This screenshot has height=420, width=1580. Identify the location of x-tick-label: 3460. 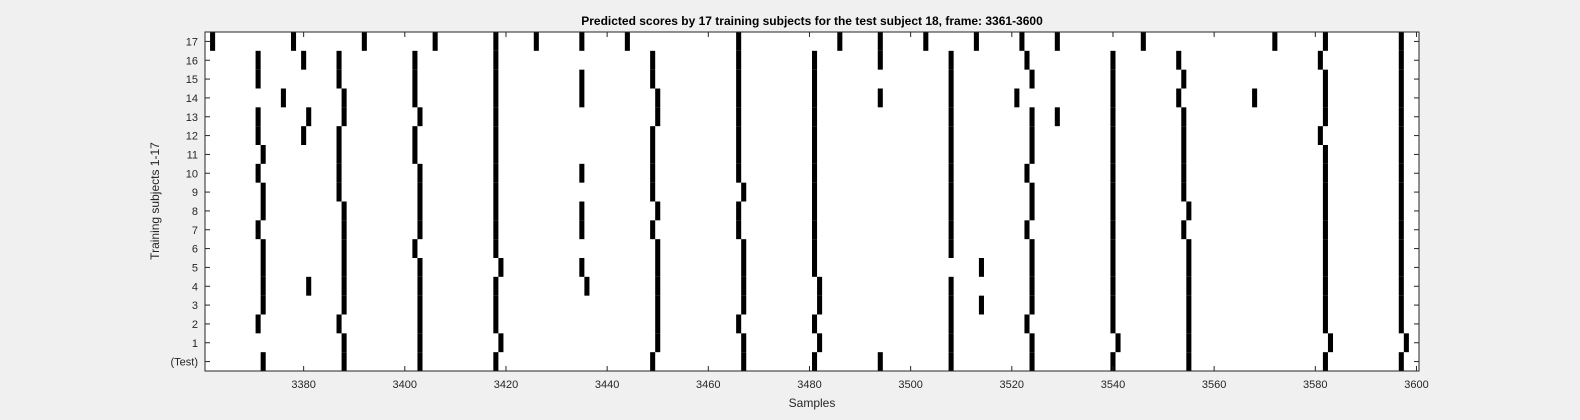
(708, 385).